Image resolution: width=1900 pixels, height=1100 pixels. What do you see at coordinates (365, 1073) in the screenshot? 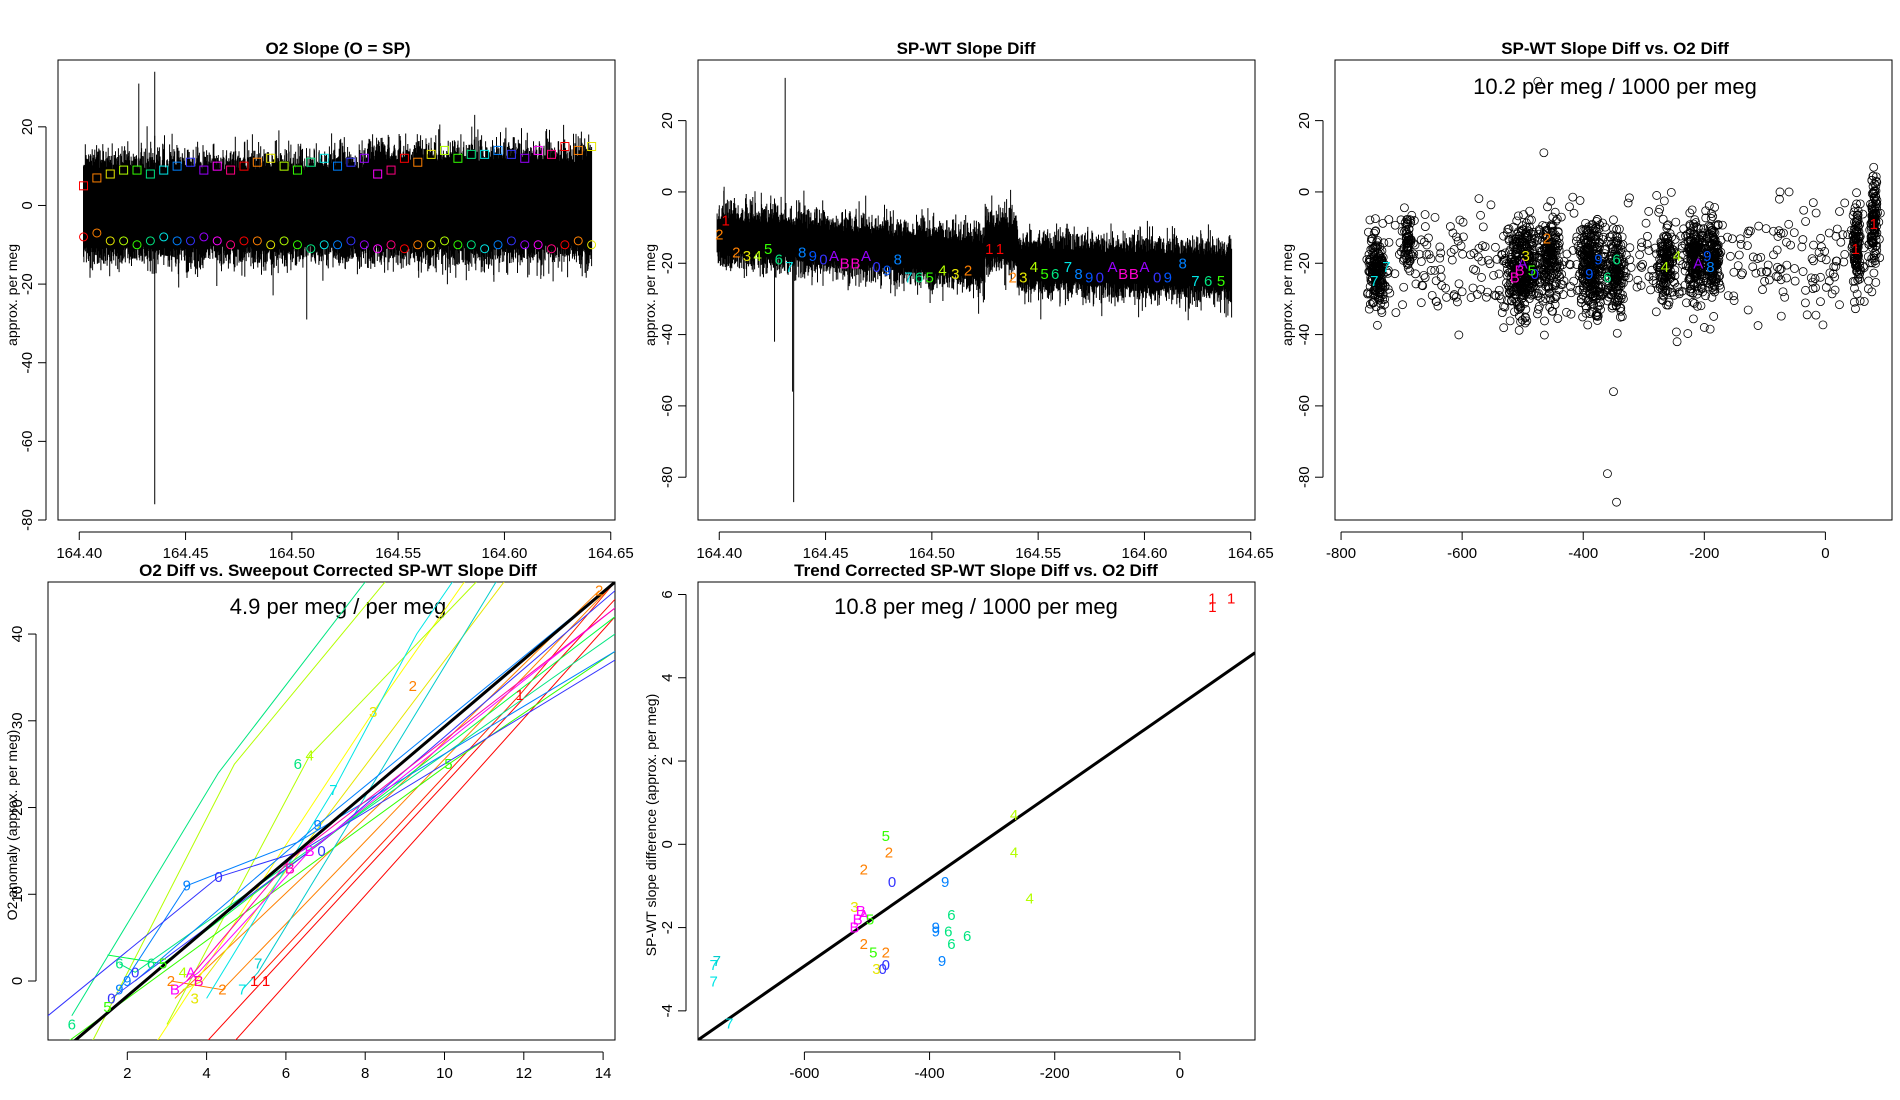
I see `x-tick-label: 8` at bounding box center [365, 1073].